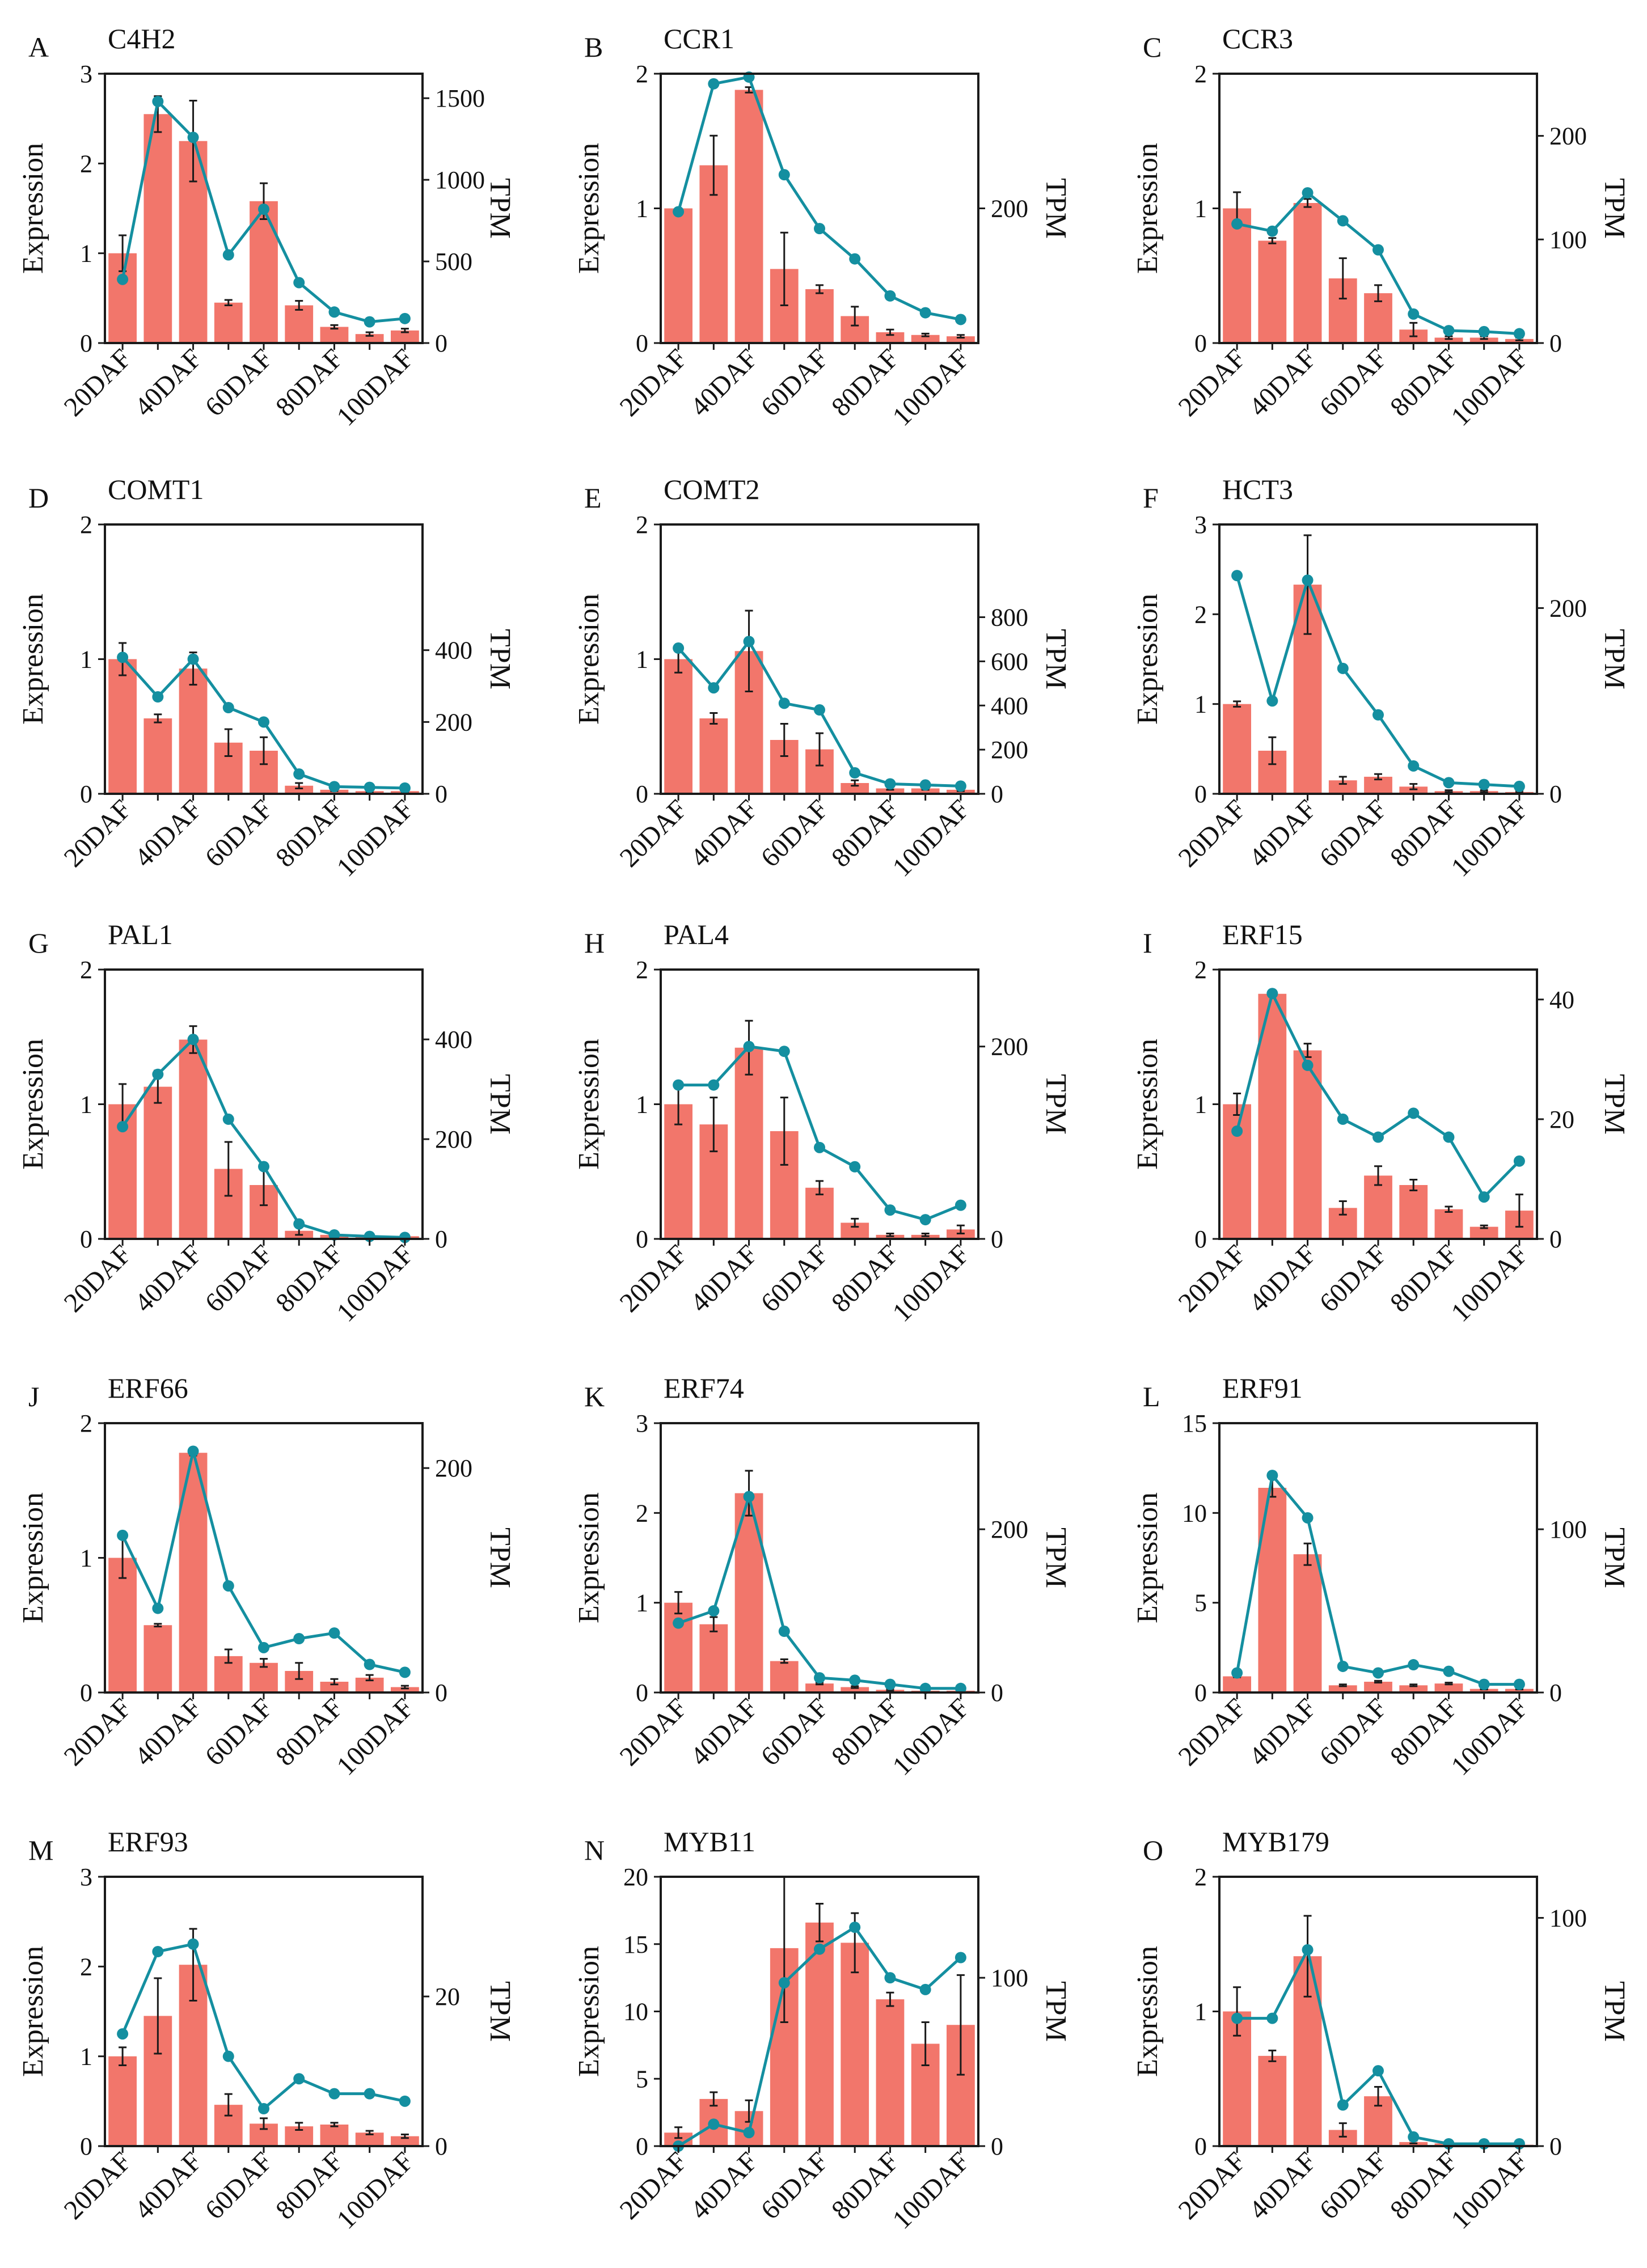 The height and width of the screenshot is (2268, 1647). Describe the element at coordinates (1153, 1850) in the screenshot. I see `panel-letter: O` at that location.